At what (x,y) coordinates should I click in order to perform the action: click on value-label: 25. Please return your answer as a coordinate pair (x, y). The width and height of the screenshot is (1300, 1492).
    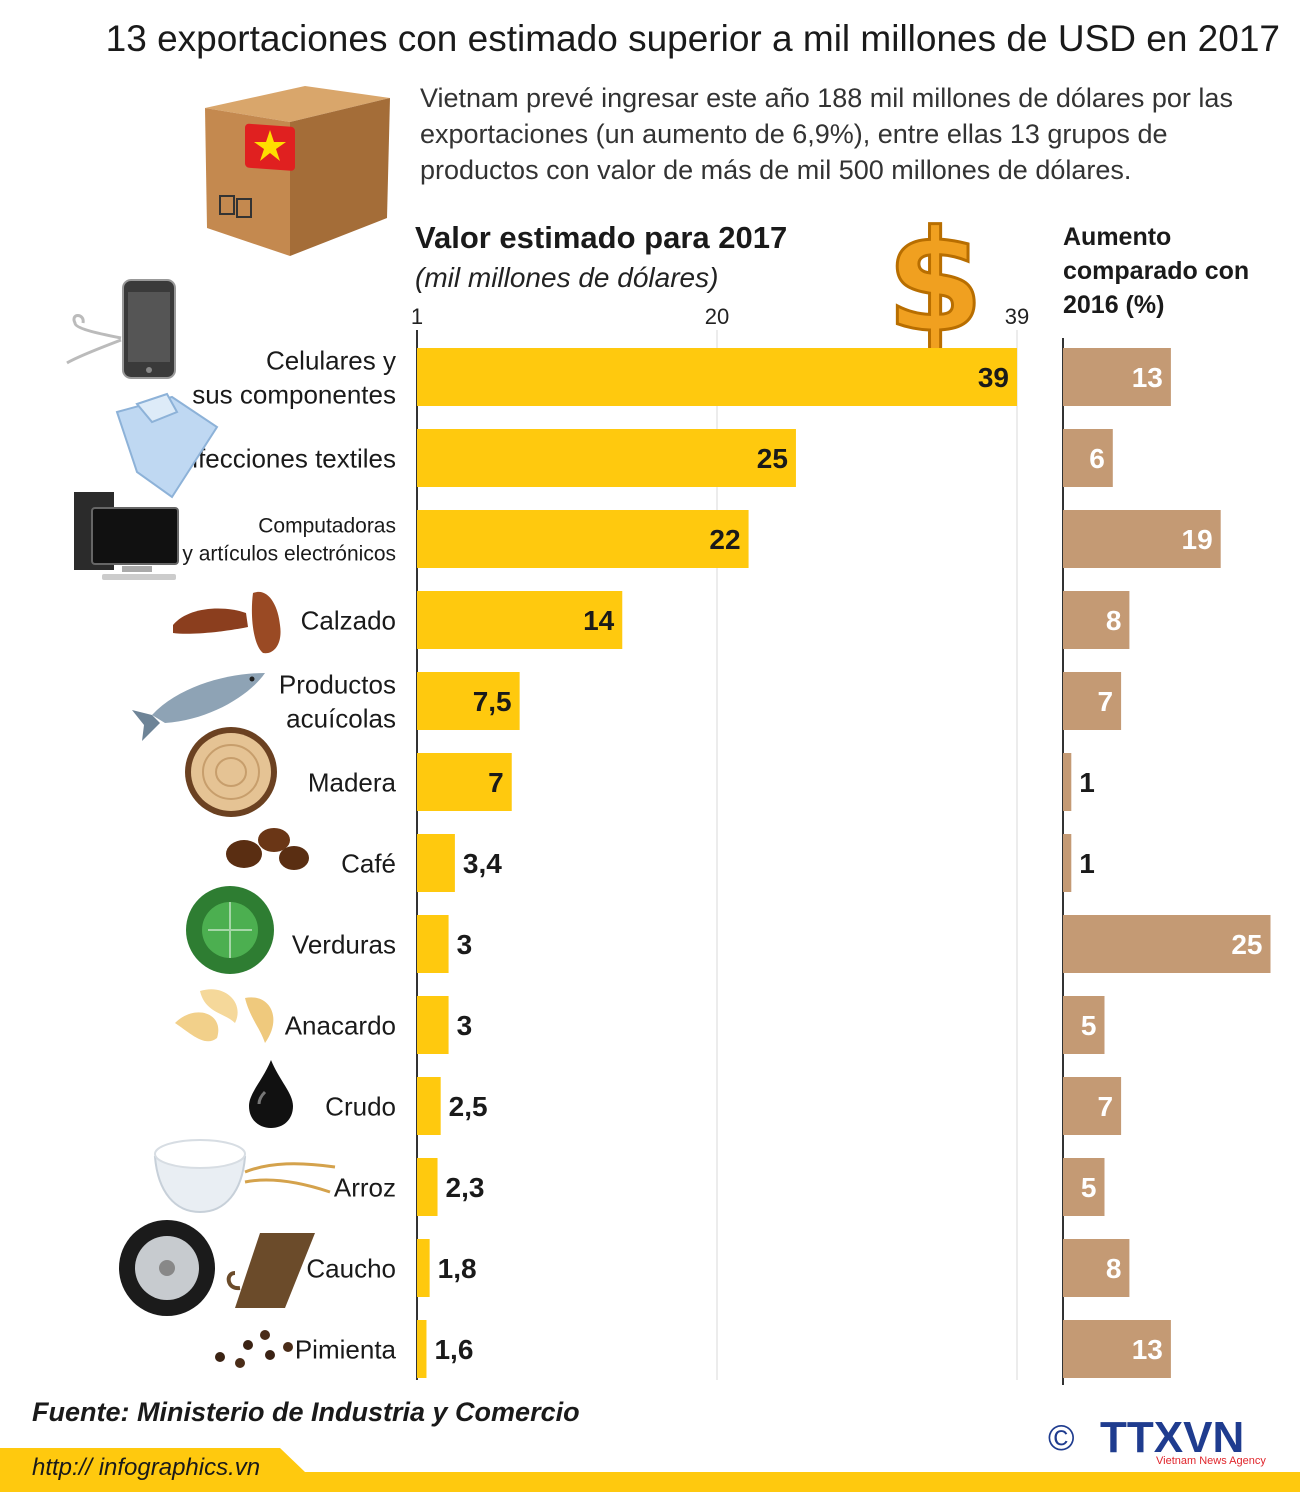
    Looking at the image, I should click on (772, 458).